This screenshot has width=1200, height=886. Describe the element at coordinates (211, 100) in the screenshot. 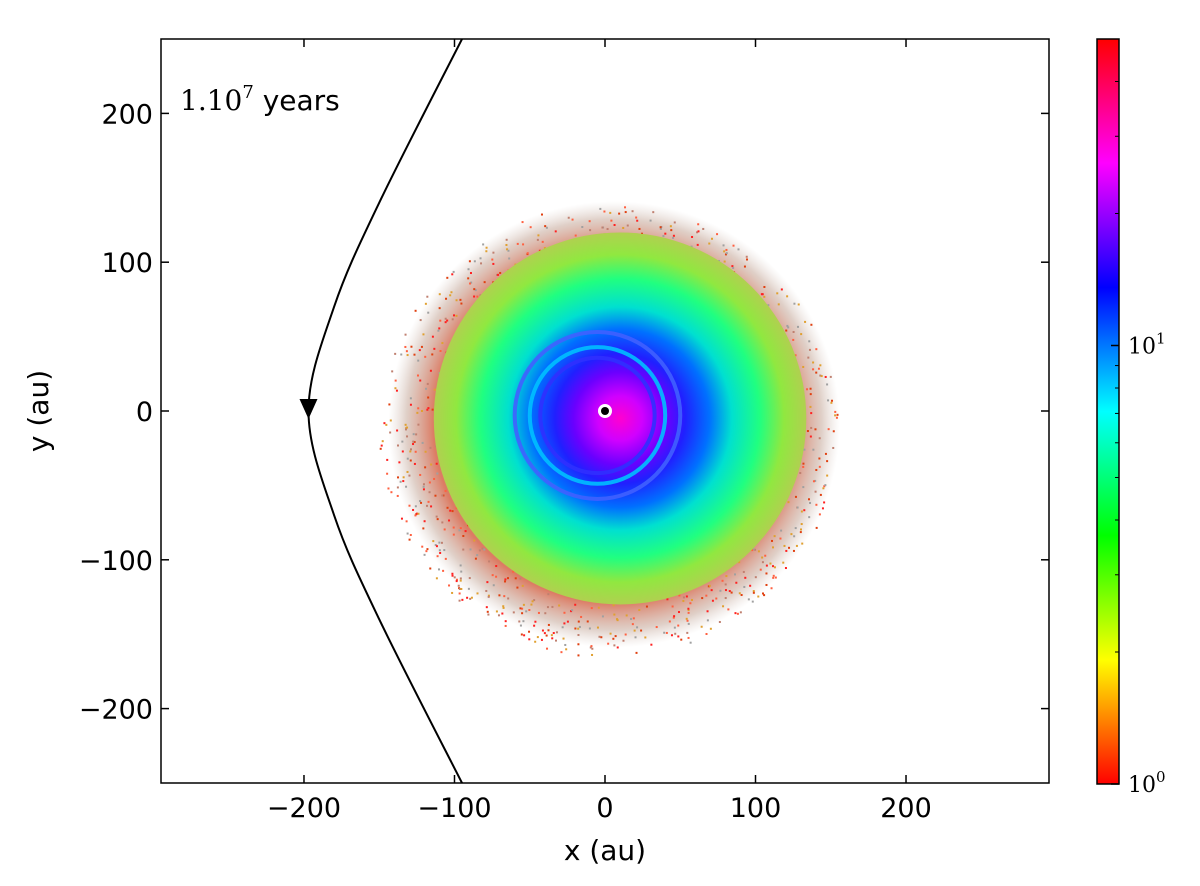

I see `time-annotation-prefix: 1.10` at that location.